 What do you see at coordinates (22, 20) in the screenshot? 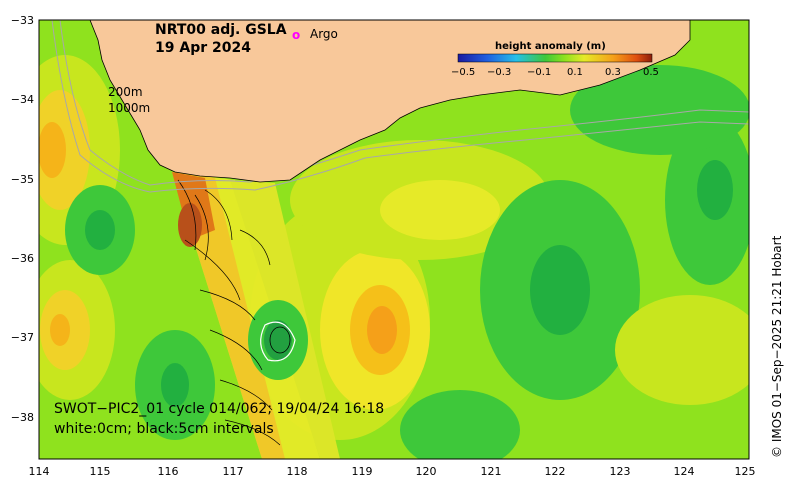
I see `y-tick-label: −33` at bounding box center [22, 20].